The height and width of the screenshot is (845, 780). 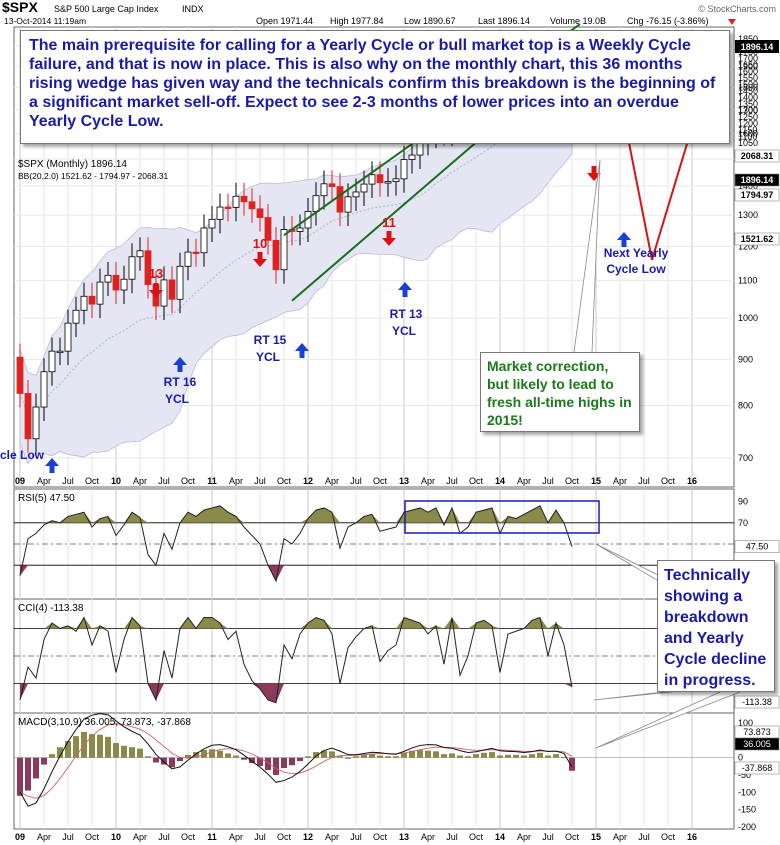 I want to click on x-tick-label: 16, so click(x=692, y=837).